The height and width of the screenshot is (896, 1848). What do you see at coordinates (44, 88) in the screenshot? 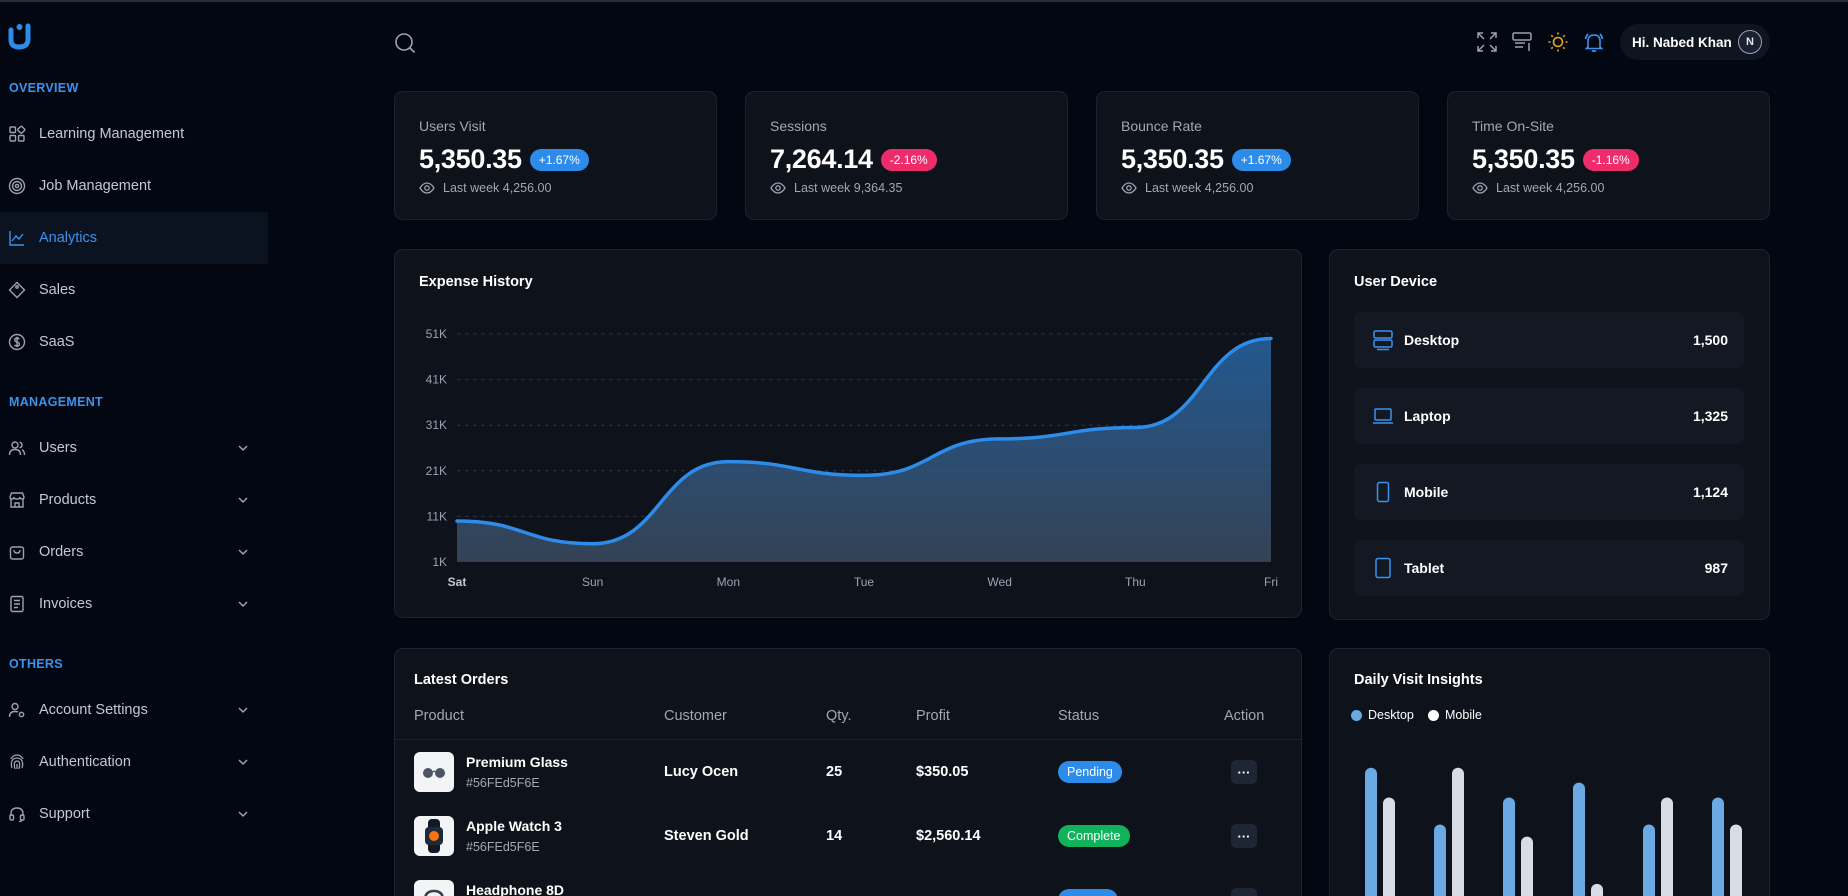
I see `section-title-overview: OVERVIEW` at bounding box center [44, 88].